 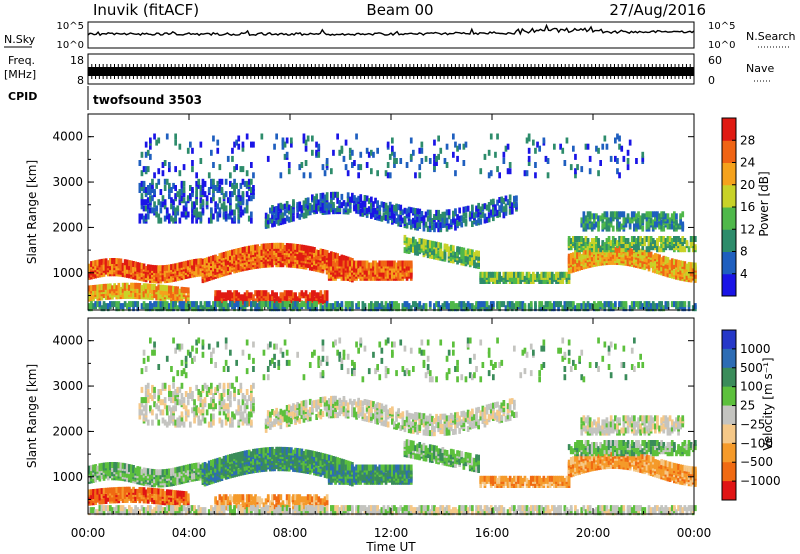 What do you see at coordinates (67, 182) in the screenshot?
I see `y-tick-label: 3000` at bounding box center [67, 182].